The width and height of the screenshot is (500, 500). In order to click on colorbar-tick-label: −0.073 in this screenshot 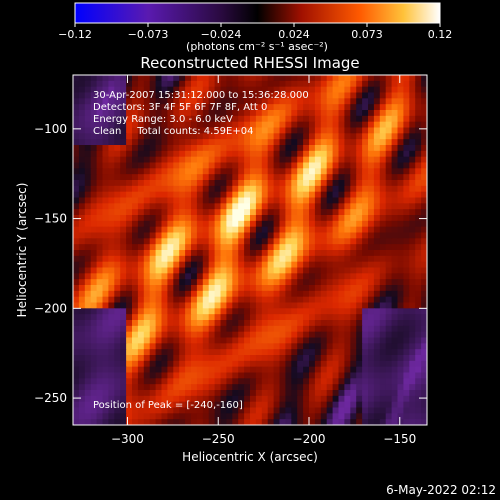, I will do `click(148, 34)`.